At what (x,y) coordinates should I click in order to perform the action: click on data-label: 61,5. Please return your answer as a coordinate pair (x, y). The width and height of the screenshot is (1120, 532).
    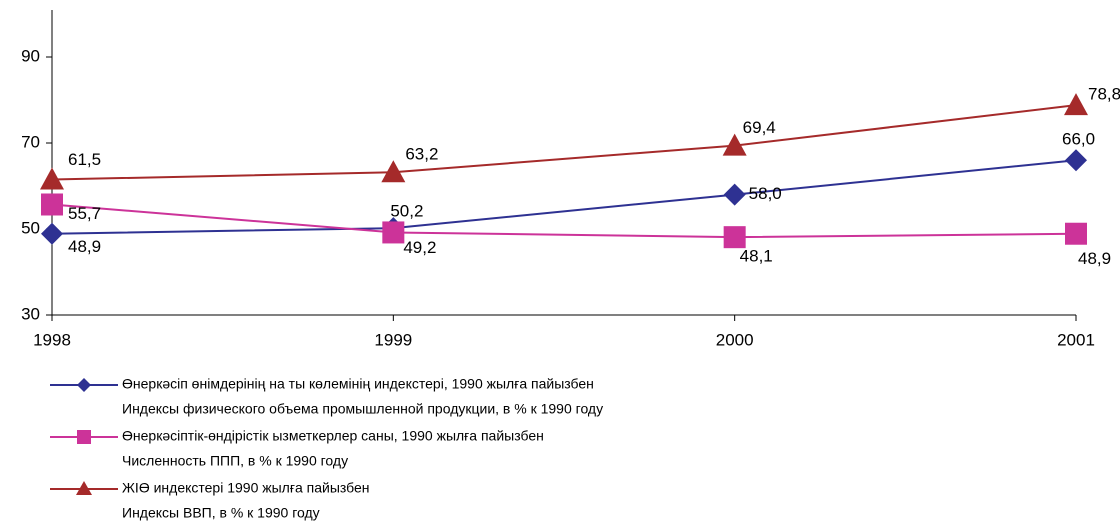
    Looking at the image, I should click on (84, 159).